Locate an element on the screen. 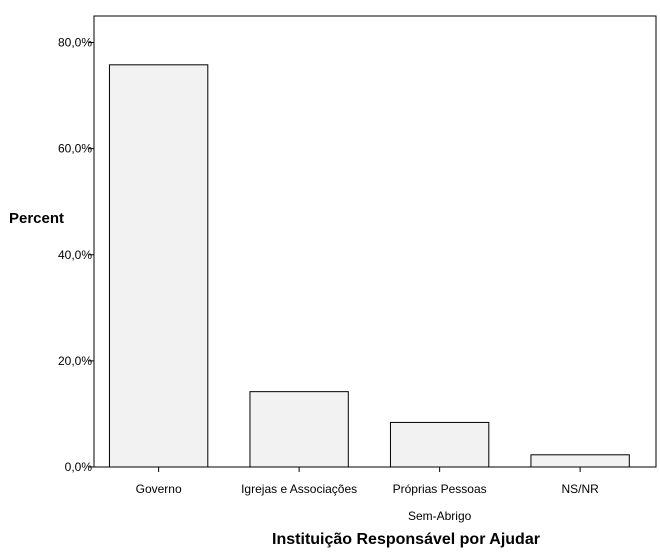 The width and height of the screenshot is (660, 555). y-tick-label: 80,0% is located at coordinates (75, 43).